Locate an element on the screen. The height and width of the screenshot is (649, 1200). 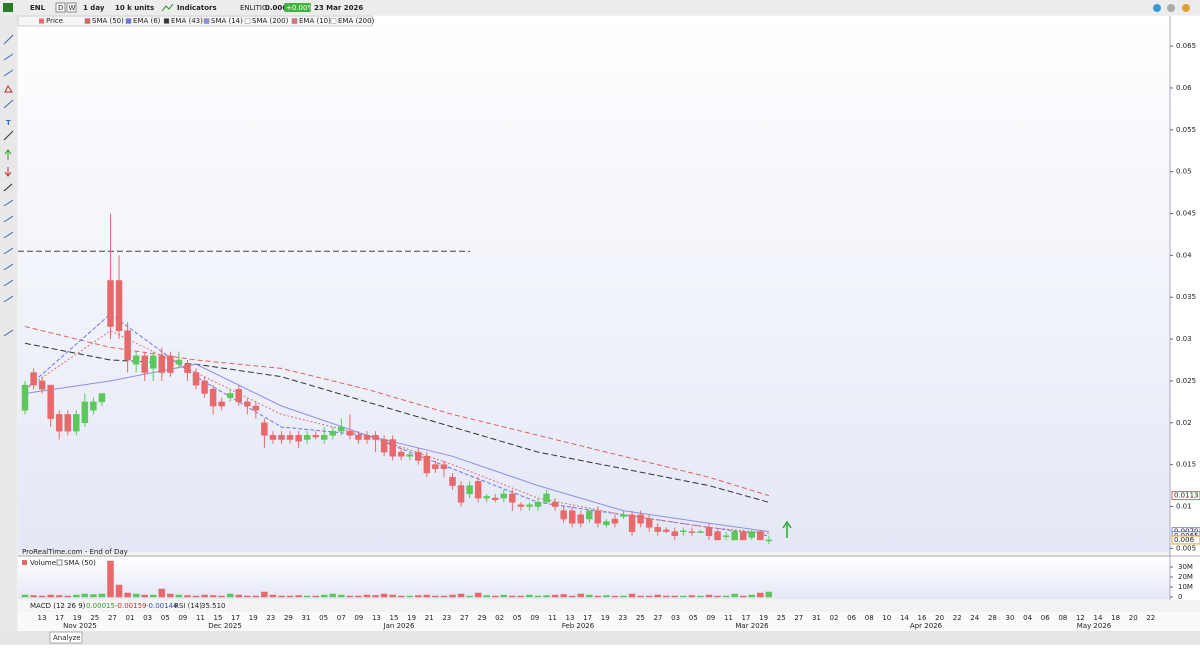
price-badge-label: 0.0113 is located at coordinates (1186, 496).